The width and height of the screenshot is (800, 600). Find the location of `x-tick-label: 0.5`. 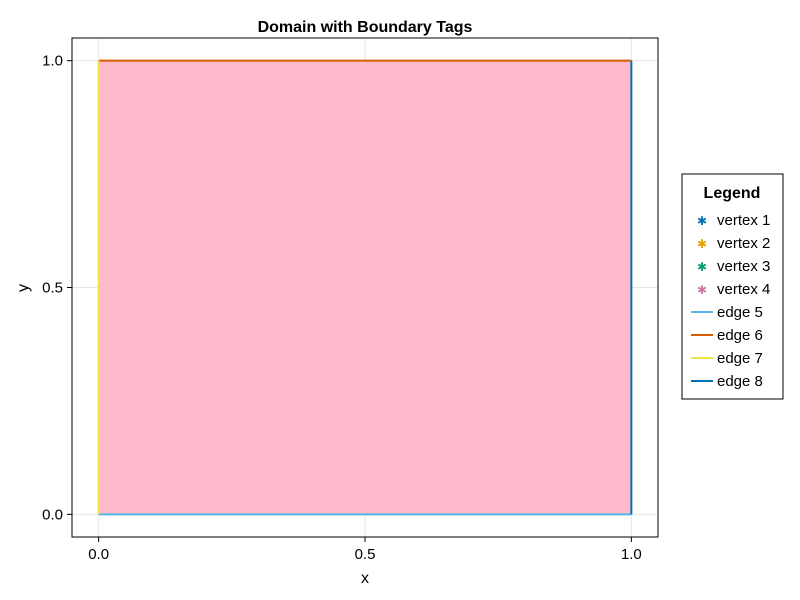

x-tick-label: 0.5 is located at coordinates (365, 554).